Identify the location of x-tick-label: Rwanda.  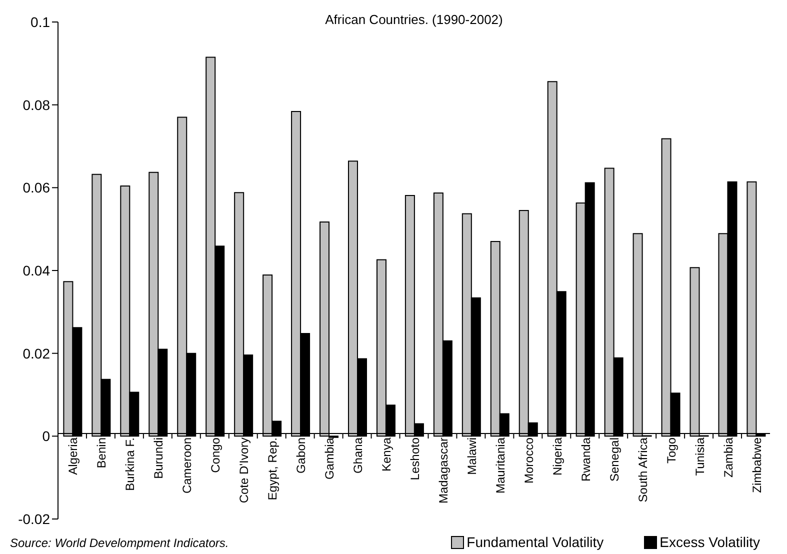
(585, 459).